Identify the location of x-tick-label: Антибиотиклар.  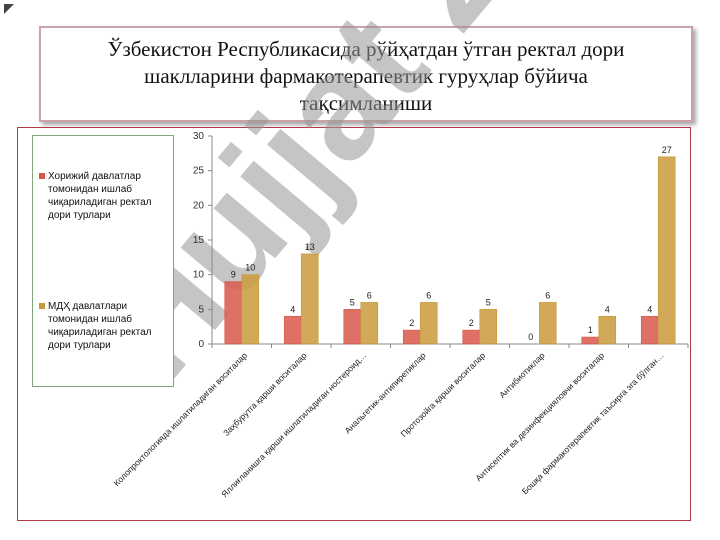
(522, 375).